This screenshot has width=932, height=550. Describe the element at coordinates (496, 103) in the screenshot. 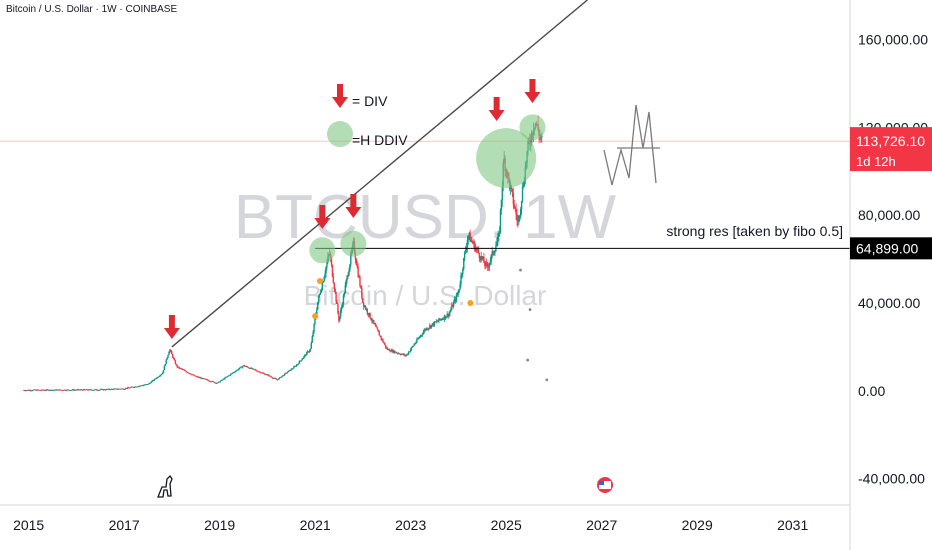

I see `arrow-shaft` at that location.